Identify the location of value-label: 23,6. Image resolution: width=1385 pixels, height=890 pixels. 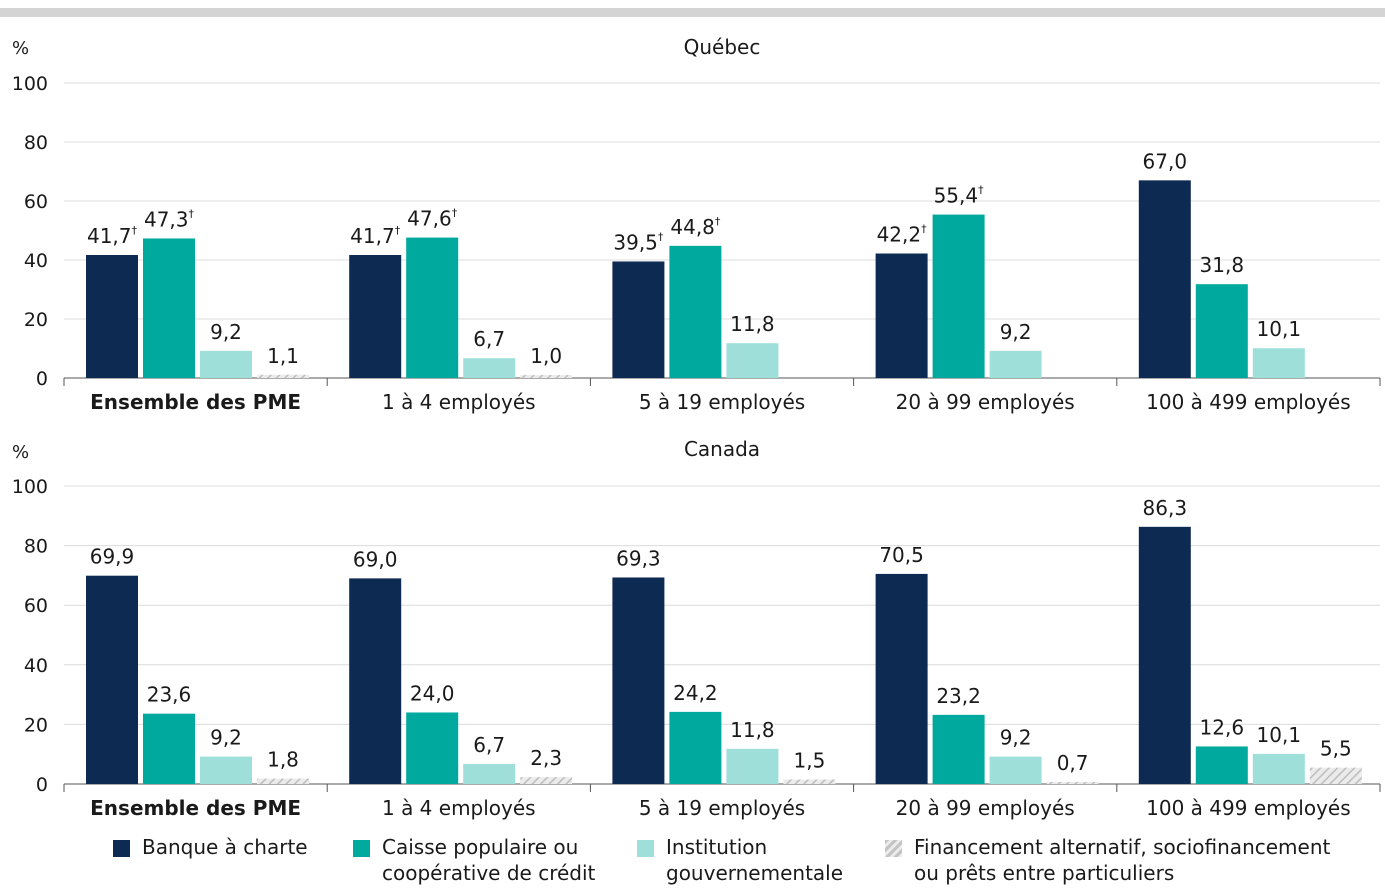
(169, 695).